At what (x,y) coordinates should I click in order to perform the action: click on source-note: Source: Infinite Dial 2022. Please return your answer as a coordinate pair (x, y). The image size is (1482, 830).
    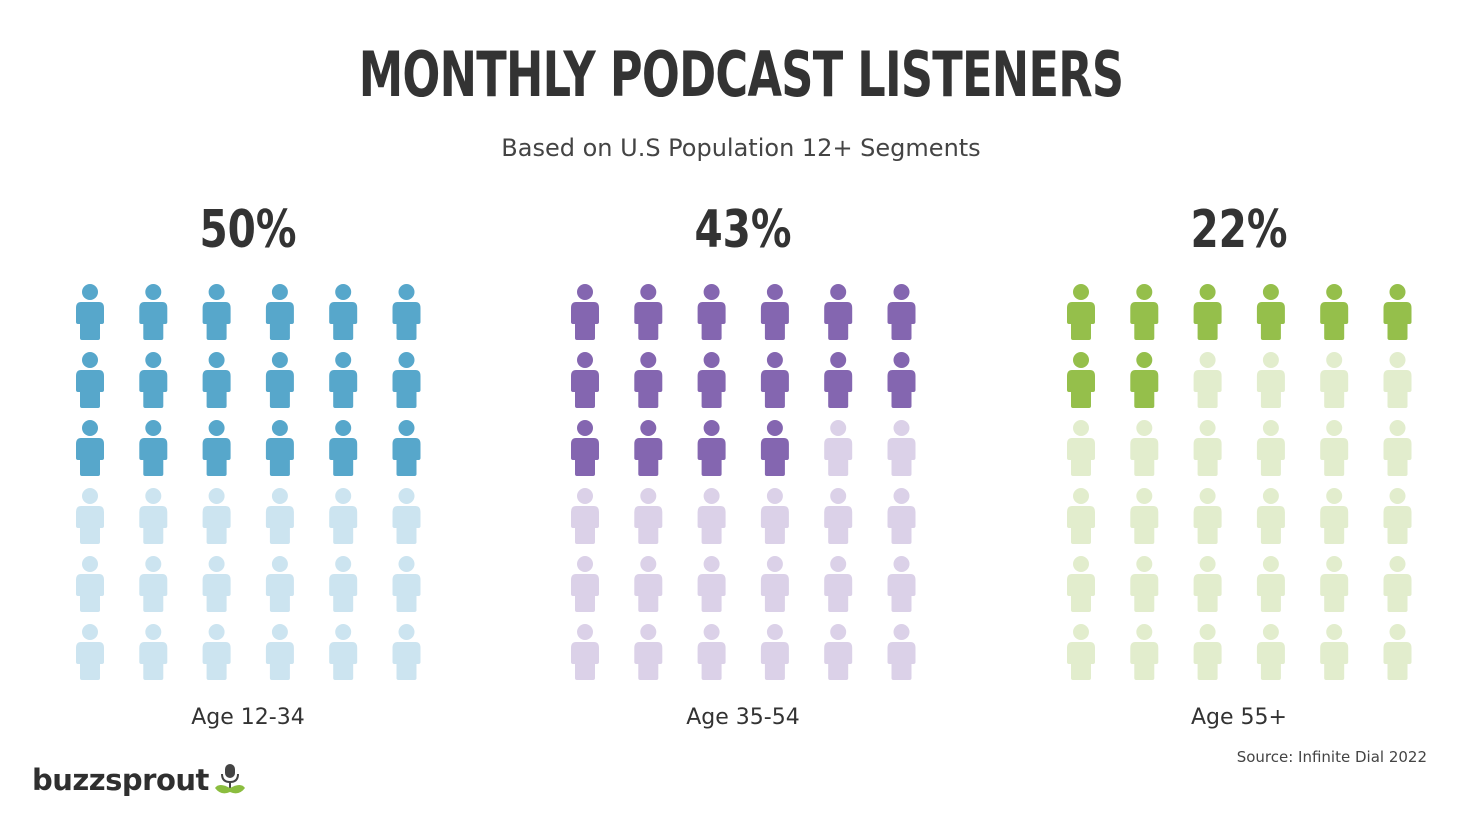
    Looking at the image, I should click on (1331, 757).